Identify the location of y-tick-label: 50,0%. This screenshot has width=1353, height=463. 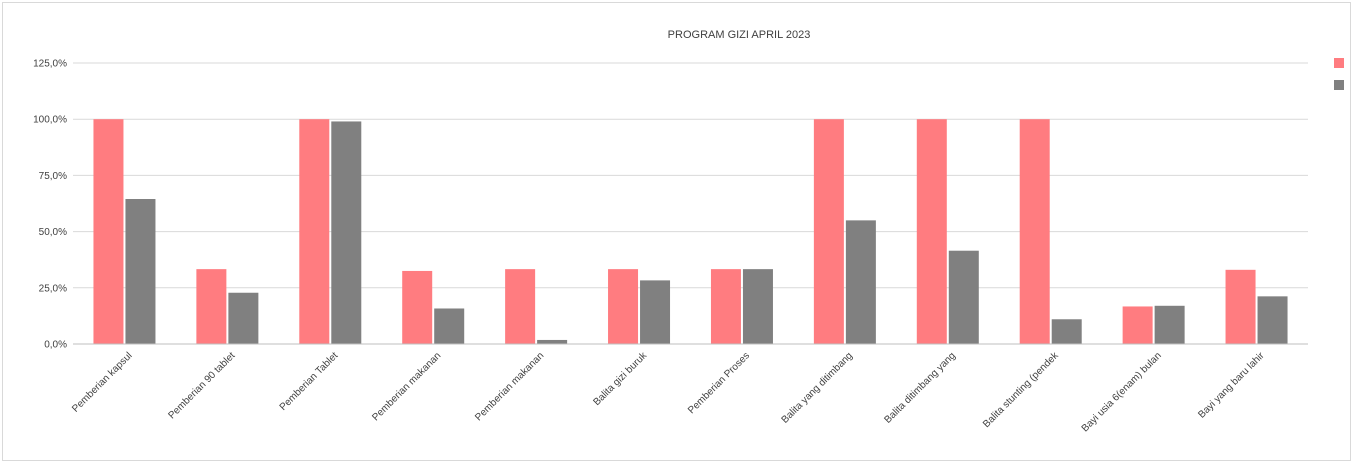
(53, 232).